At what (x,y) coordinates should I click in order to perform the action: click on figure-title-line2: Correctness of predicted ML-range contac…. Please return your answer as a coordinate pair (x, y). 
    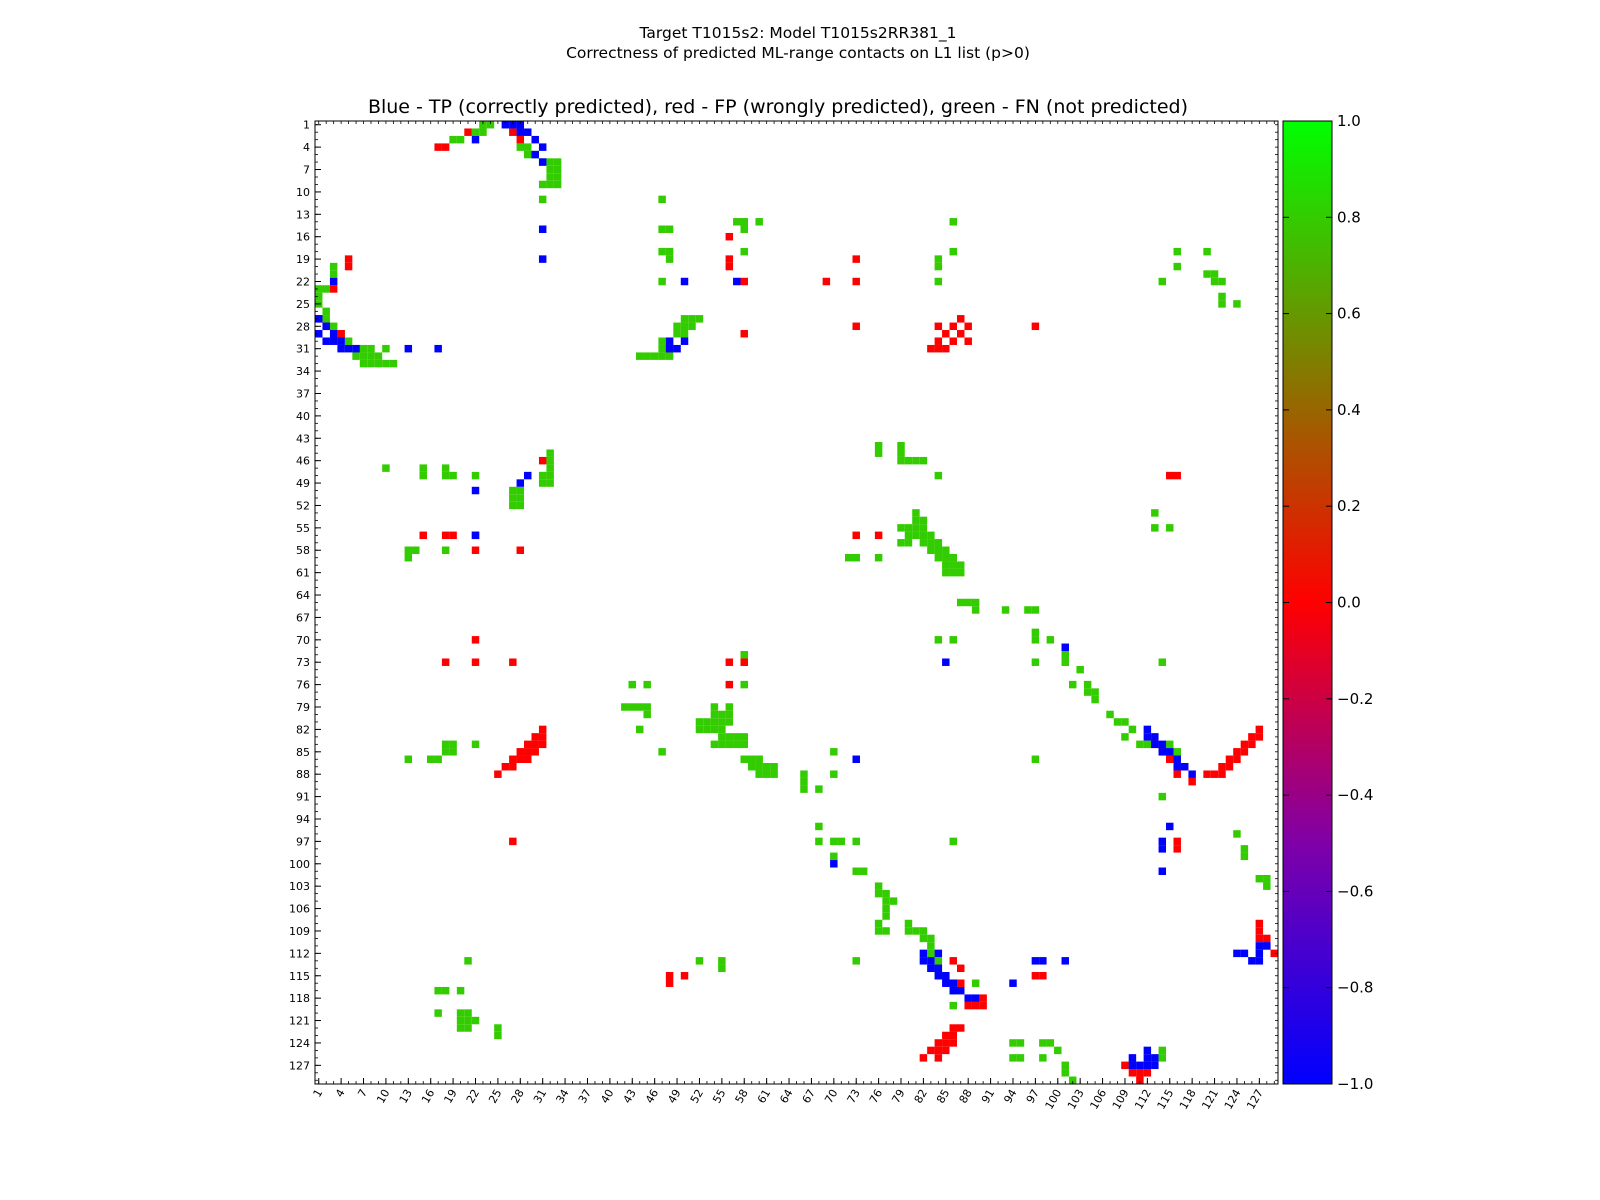
    Looking at the image, I should click on (798, 53).